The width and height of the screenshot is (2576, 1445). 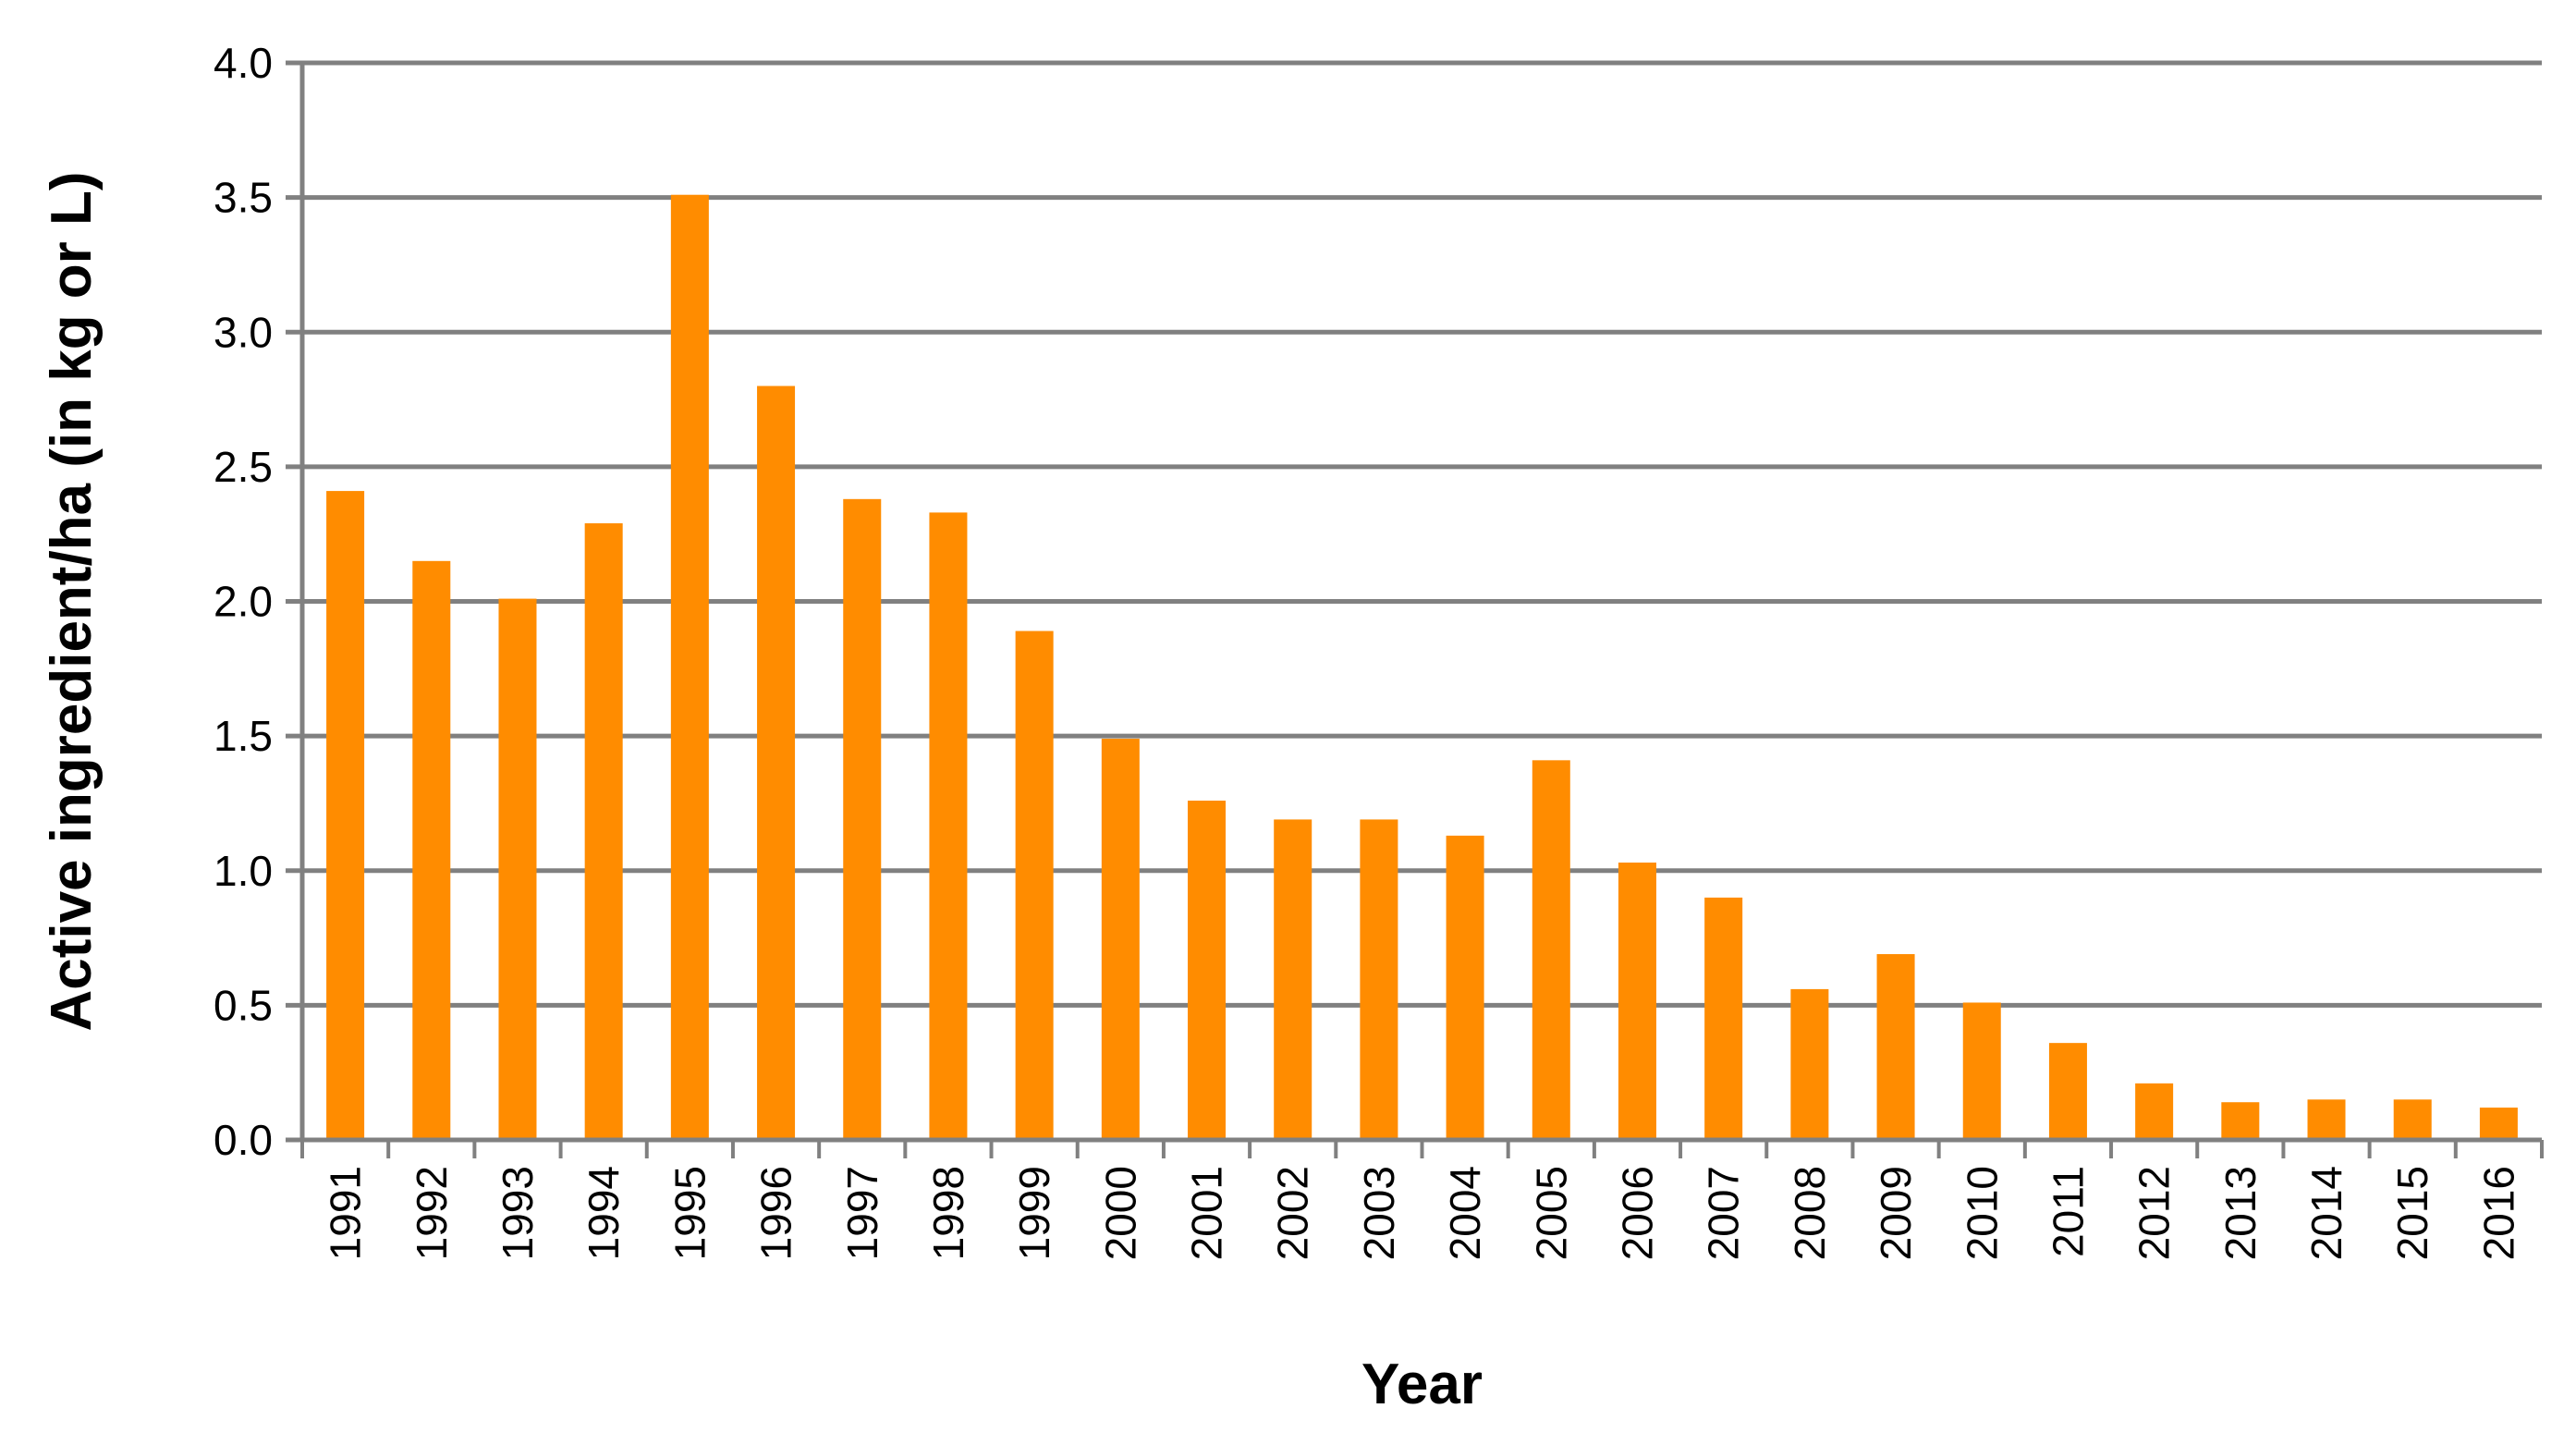 What do you see at coordinates (2412, 1213) in the screenshot?
I see `x-tick-label: 2015` at bounding box center [2412, 1213].